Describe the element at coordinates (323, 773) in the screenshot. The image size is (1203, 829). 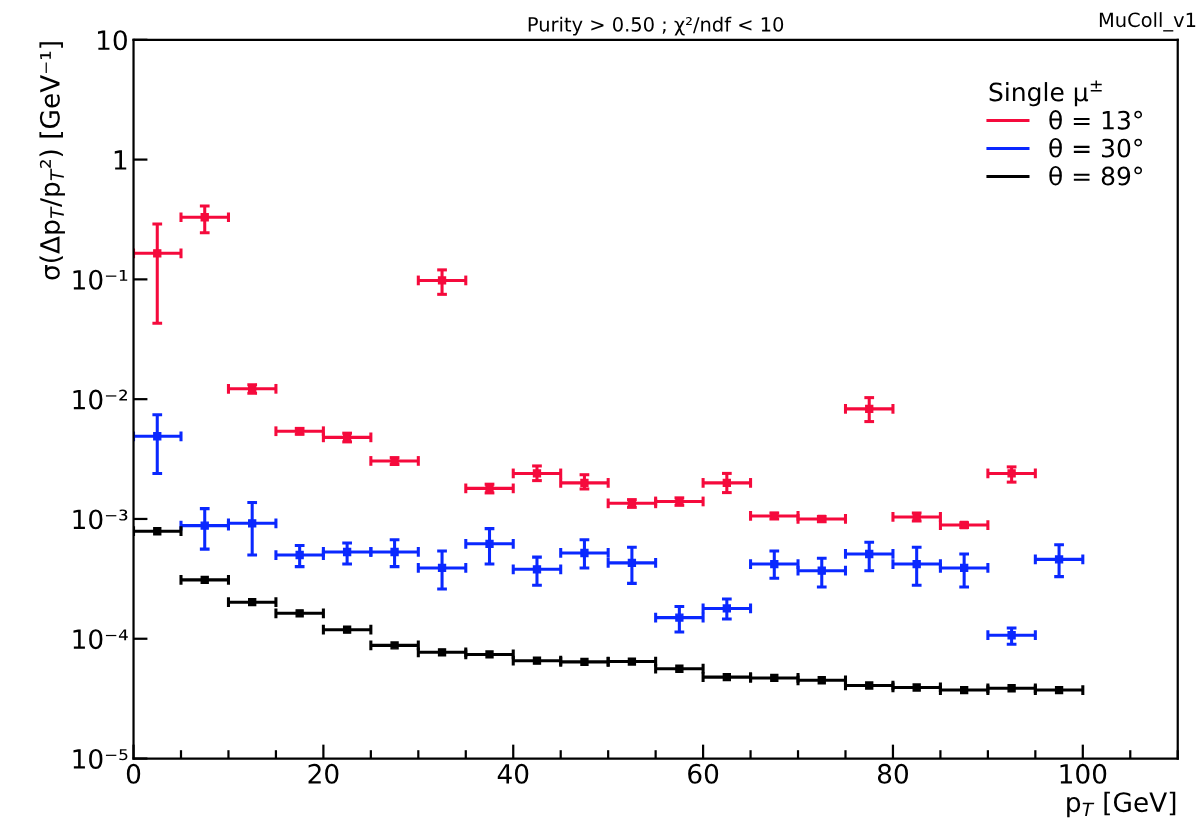
I see `x-tick-label: 20` at that location.